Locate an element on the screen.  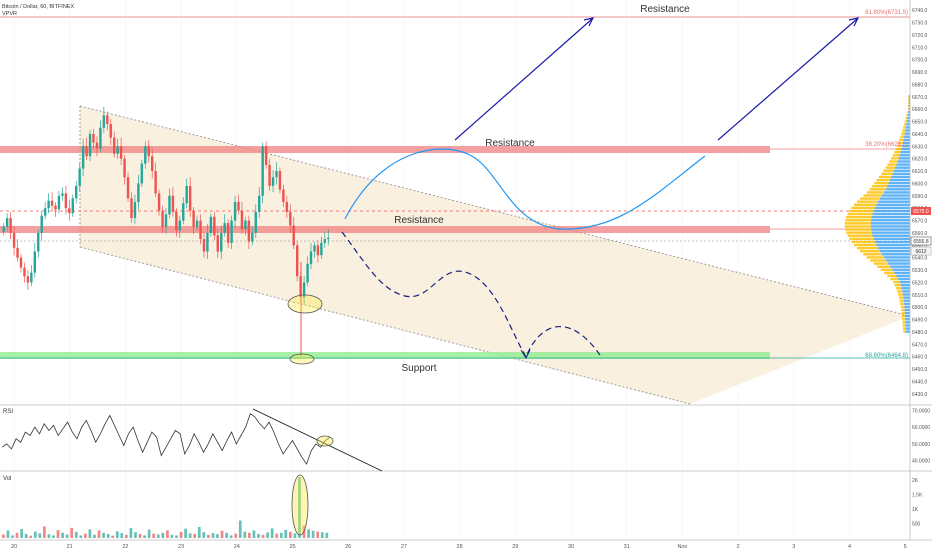
breakout-arrow-left is located at coordinates (523, 79).